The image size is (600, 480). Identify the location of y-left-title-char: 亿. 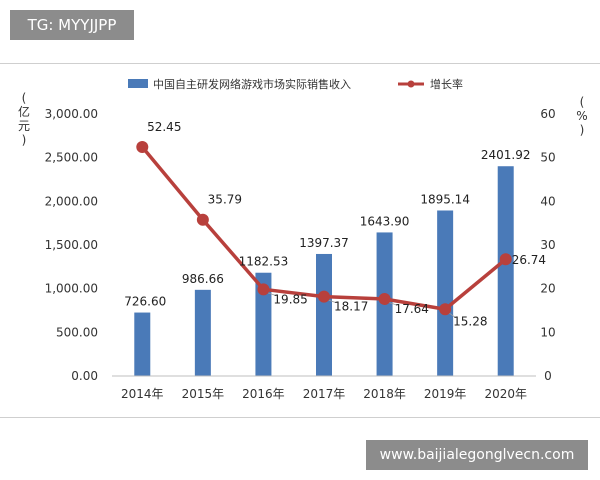
(24, 111).